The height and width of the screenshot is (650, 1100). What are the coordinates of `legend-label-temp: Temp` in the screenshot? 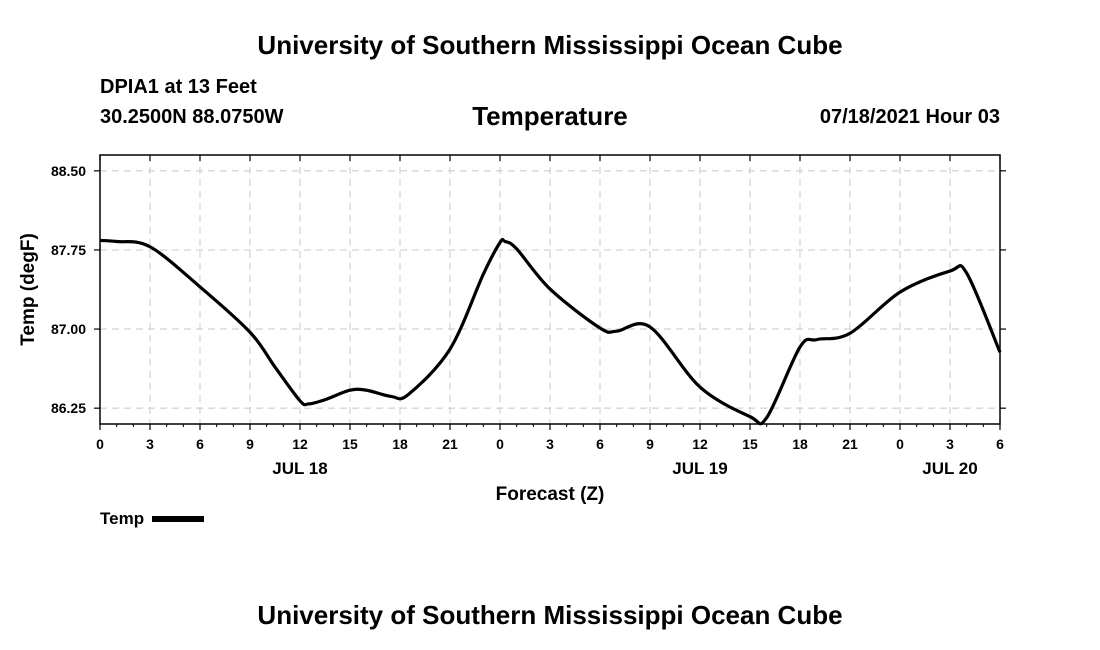 It's located at (122, 518).